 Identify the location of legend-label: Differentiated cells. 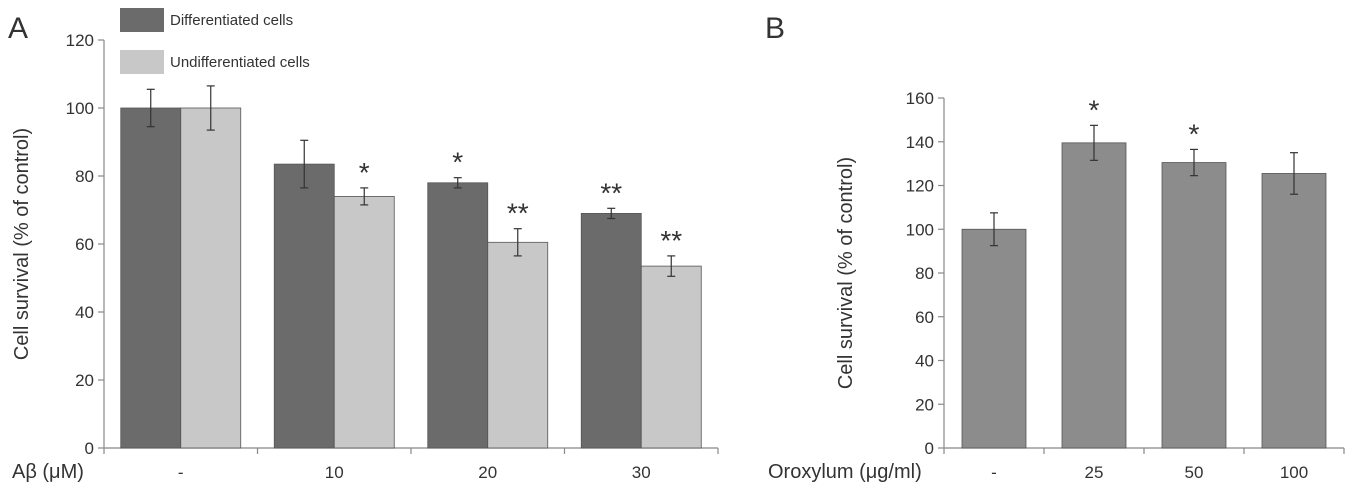
(231, 20).